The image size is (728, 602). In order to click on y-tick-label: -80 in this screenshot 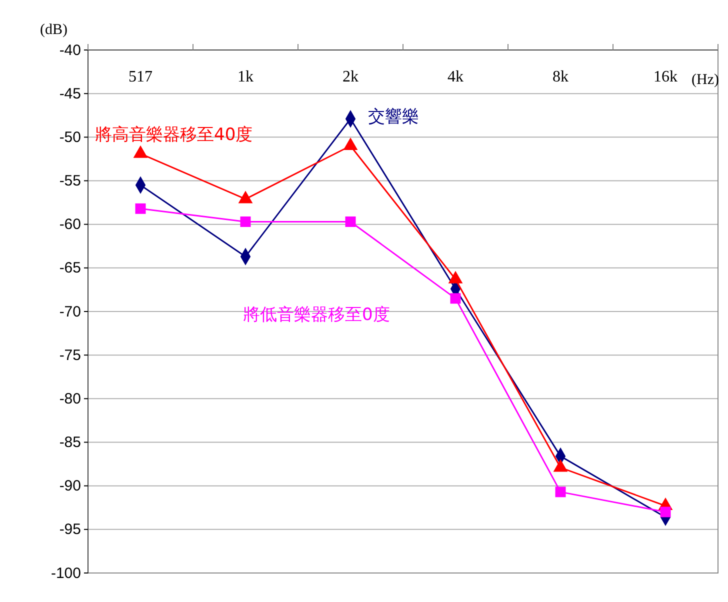, I will do `click(70, 399)`.